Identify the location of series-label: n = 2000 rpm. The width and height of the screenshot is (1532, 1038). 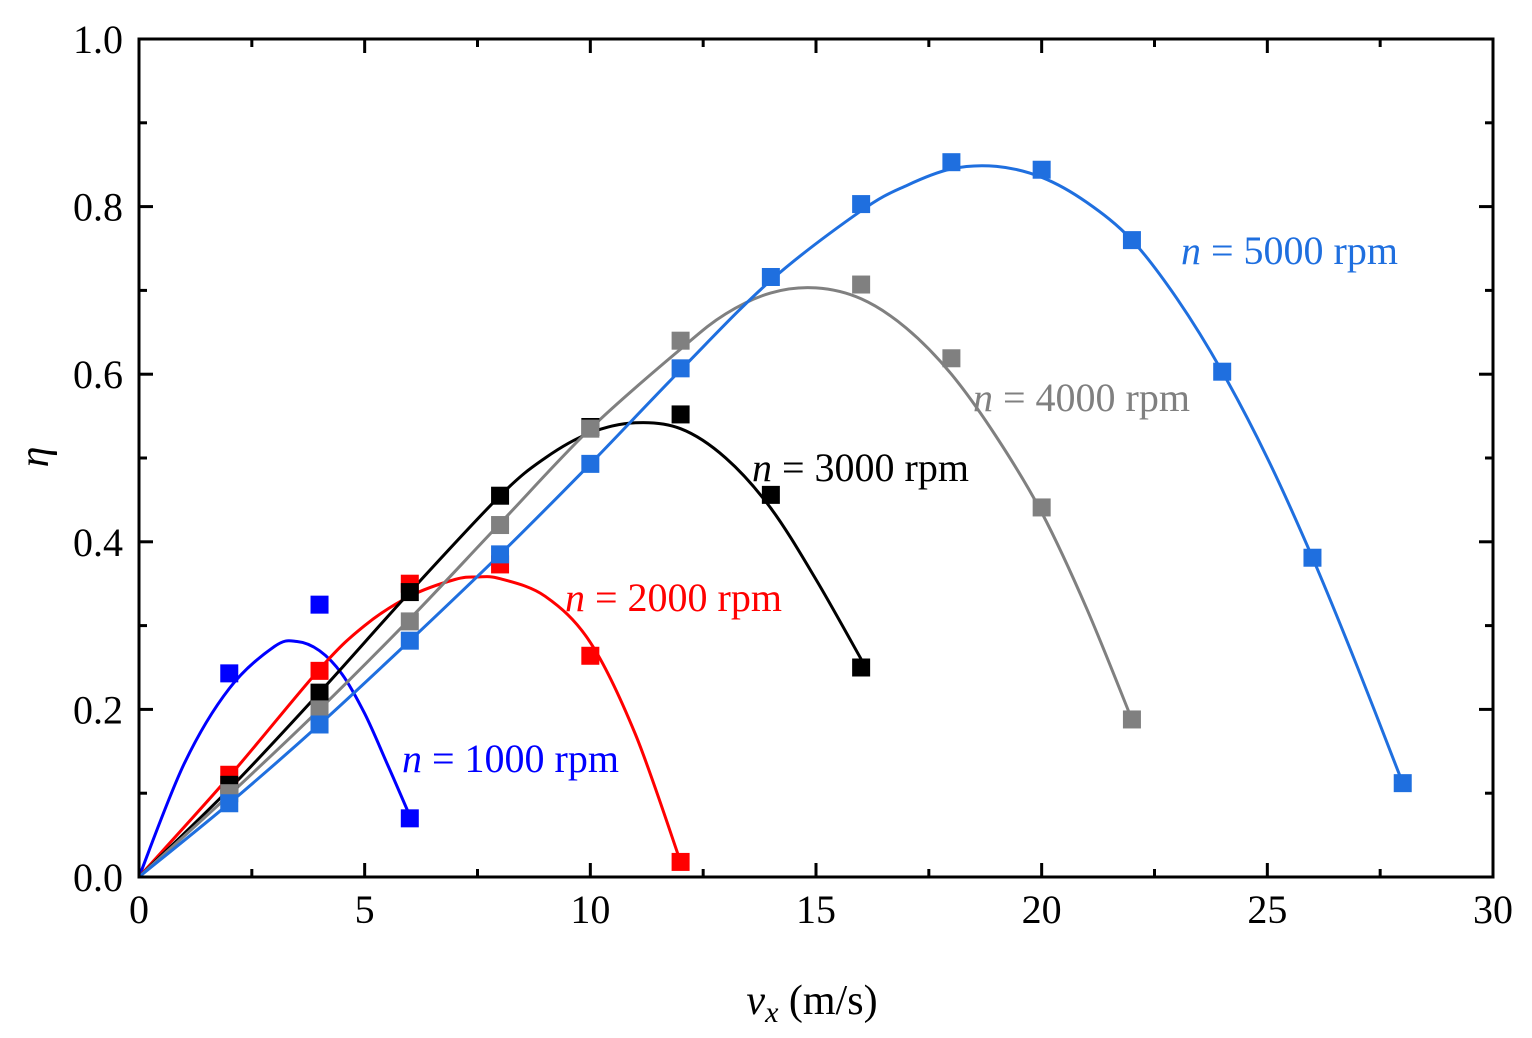
(673, 597).